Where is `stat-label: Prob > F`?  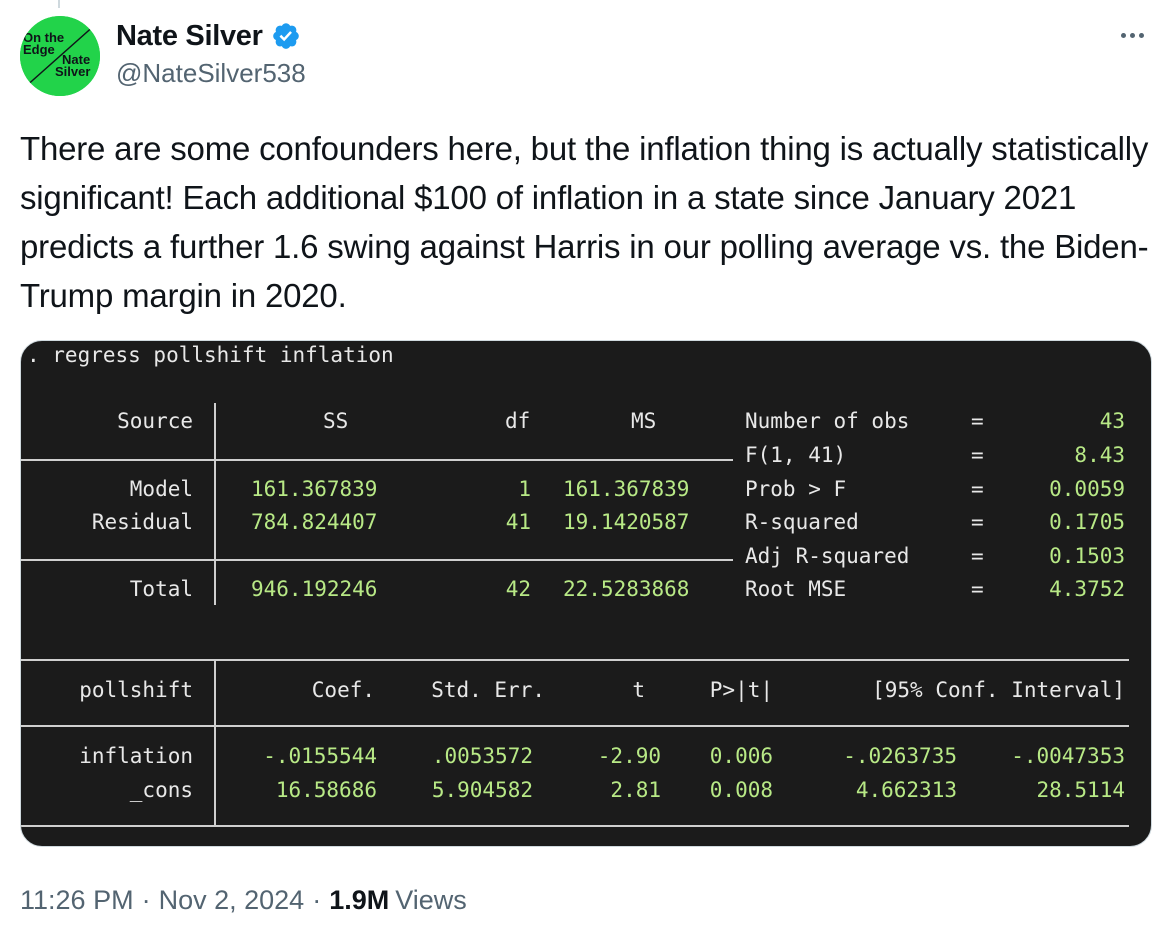 stat-label: Prob > F is located at coordinates (796, 489).